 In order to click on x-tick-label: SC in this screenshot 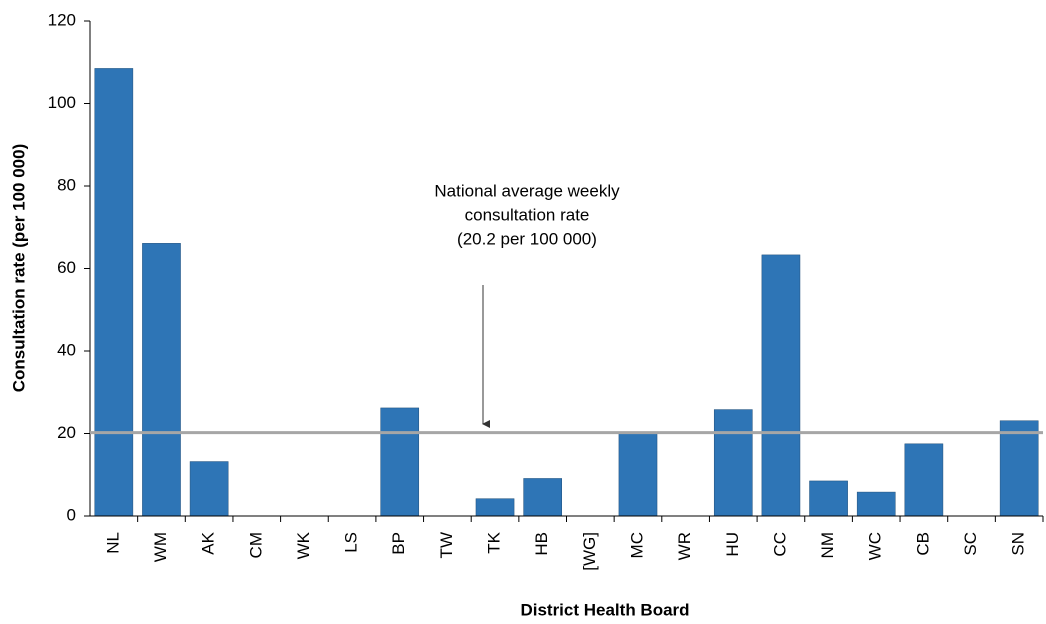, I will do `click(970, 544)`.